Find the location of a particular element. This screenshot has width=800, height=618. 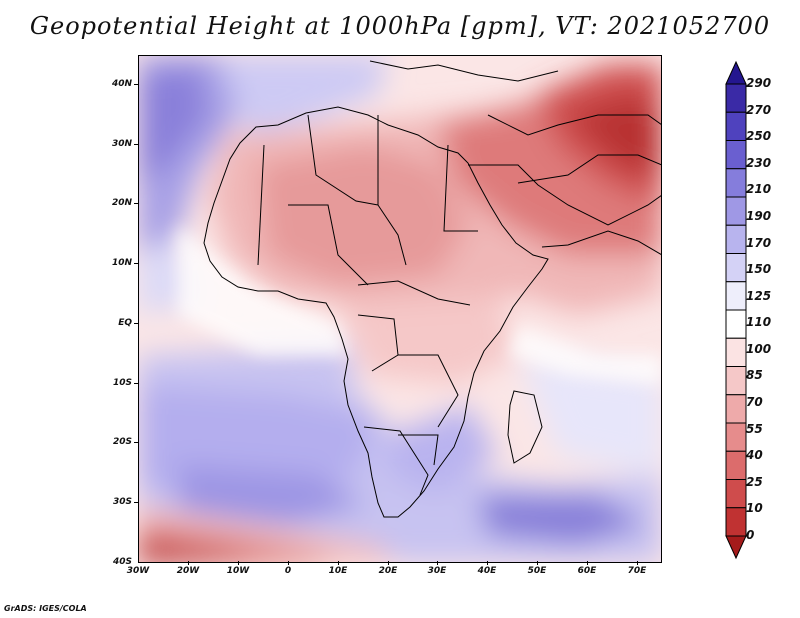

lon-label-30w: 30W is located at coordinates (138, 571).